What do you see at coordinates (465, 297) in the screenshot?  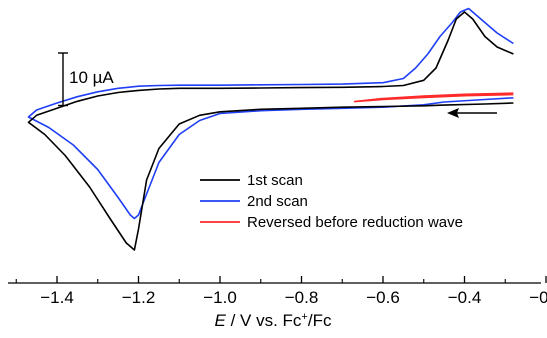 I see `x-tick-label: −0.4` at bounding box center [465, 297].